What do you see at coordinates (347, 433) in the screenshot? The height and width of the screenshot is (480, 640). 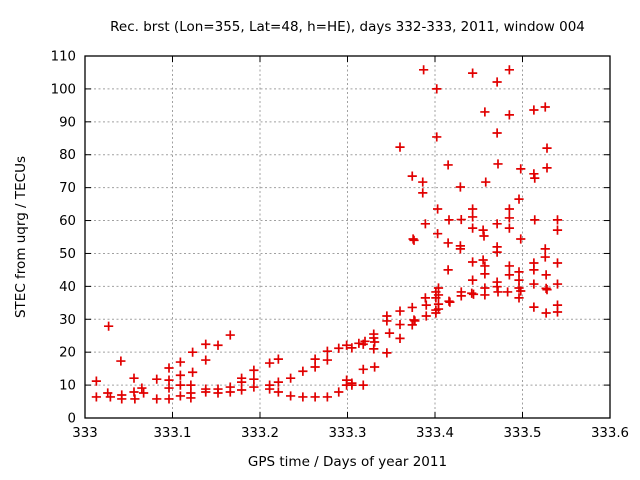 I see `x-tick-label: 333.3` at bounding box center [347, 433].